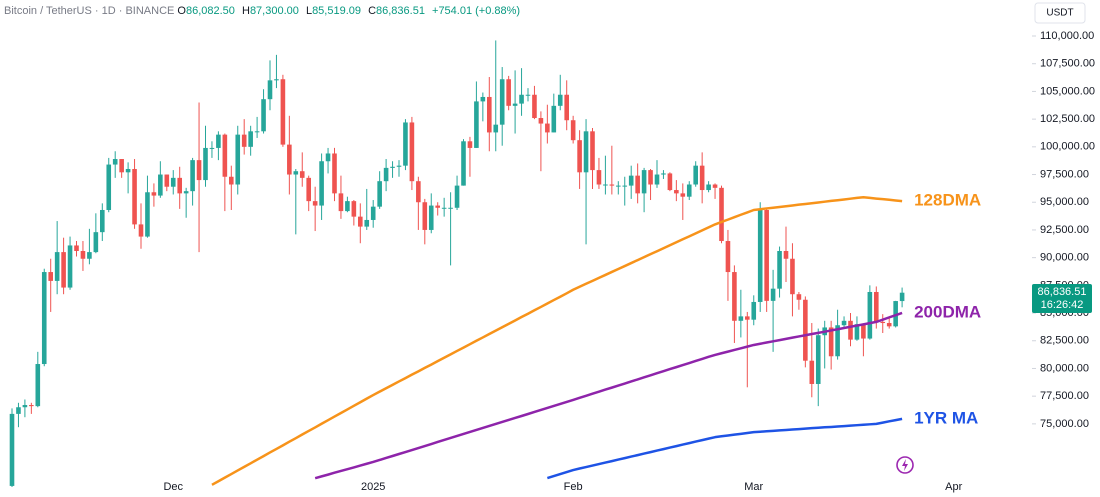 Image resolution: width=1100 pixels, height=497 pixels. What do you see at coordinates (1064, 258) in the screenshot?
I see `y-tick-label: 90,000.00` at bounding box center [1064, 258].